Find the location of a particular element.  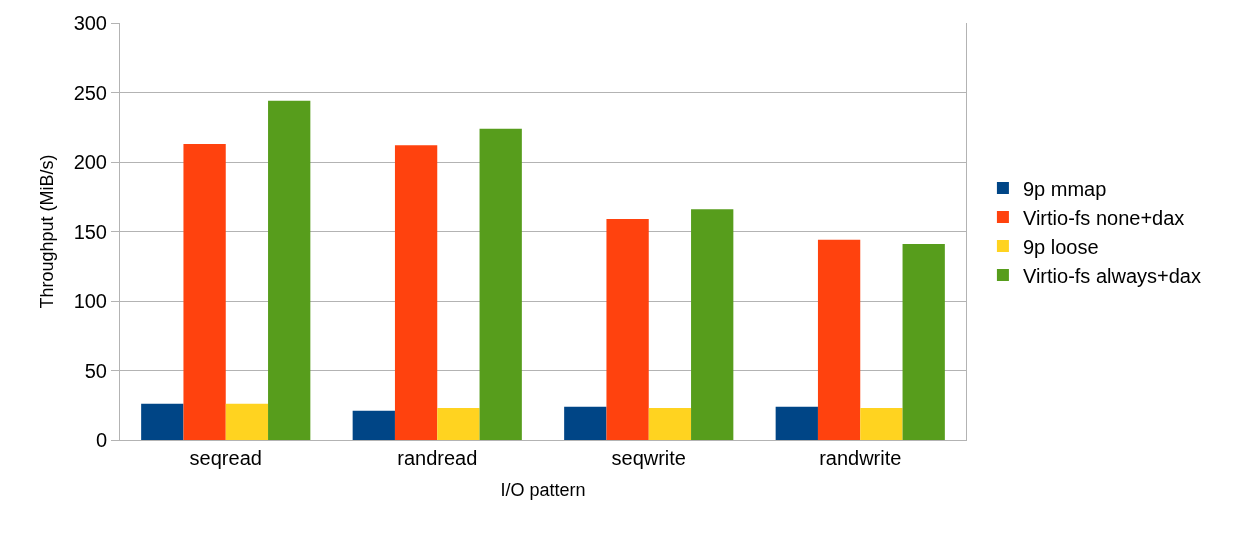

legend-label: Virtio-fs always+dax is located at coordinates (1111, 275).